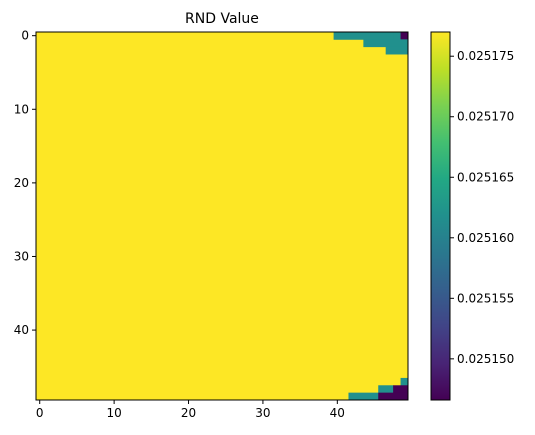 Image resolution: width=535 pixels, height=435 pixels. What do you see at coordinates (485, 298) in the screenshot?
I see `colorbar-tick-label: 0.025155` at bounding box center [485, 298].